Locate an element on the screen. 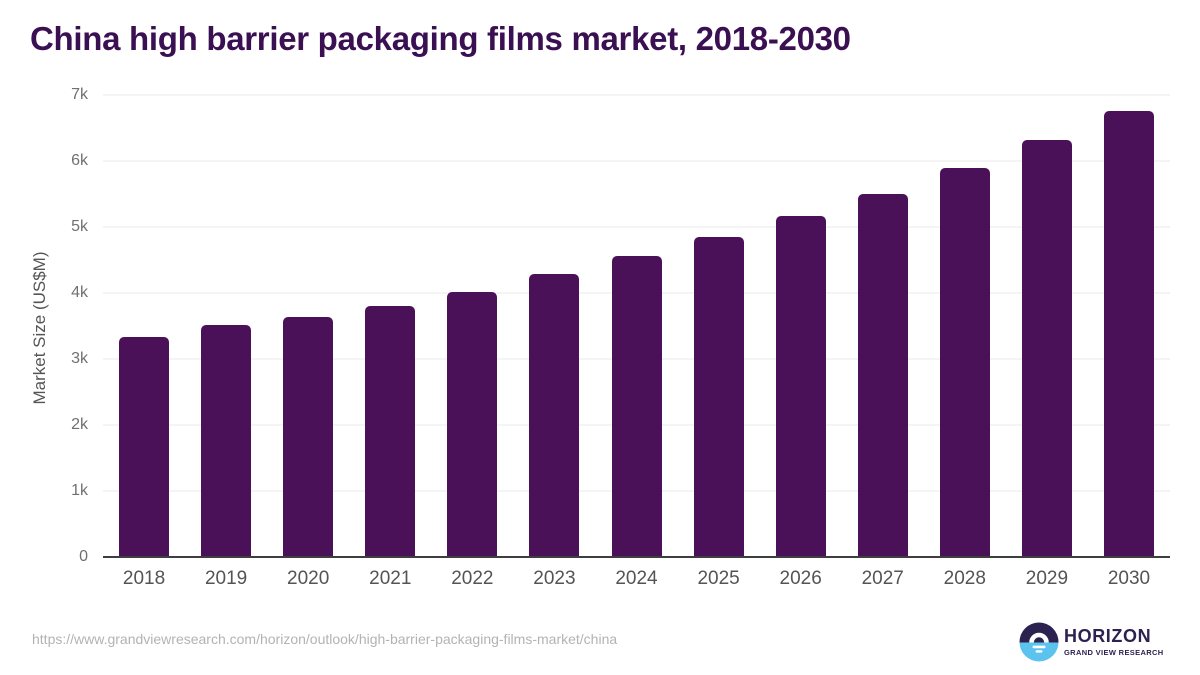 The height and width of the screenshot is (675, 1200). y-tick-label-0: 0 is located at coordinates (83, 556).